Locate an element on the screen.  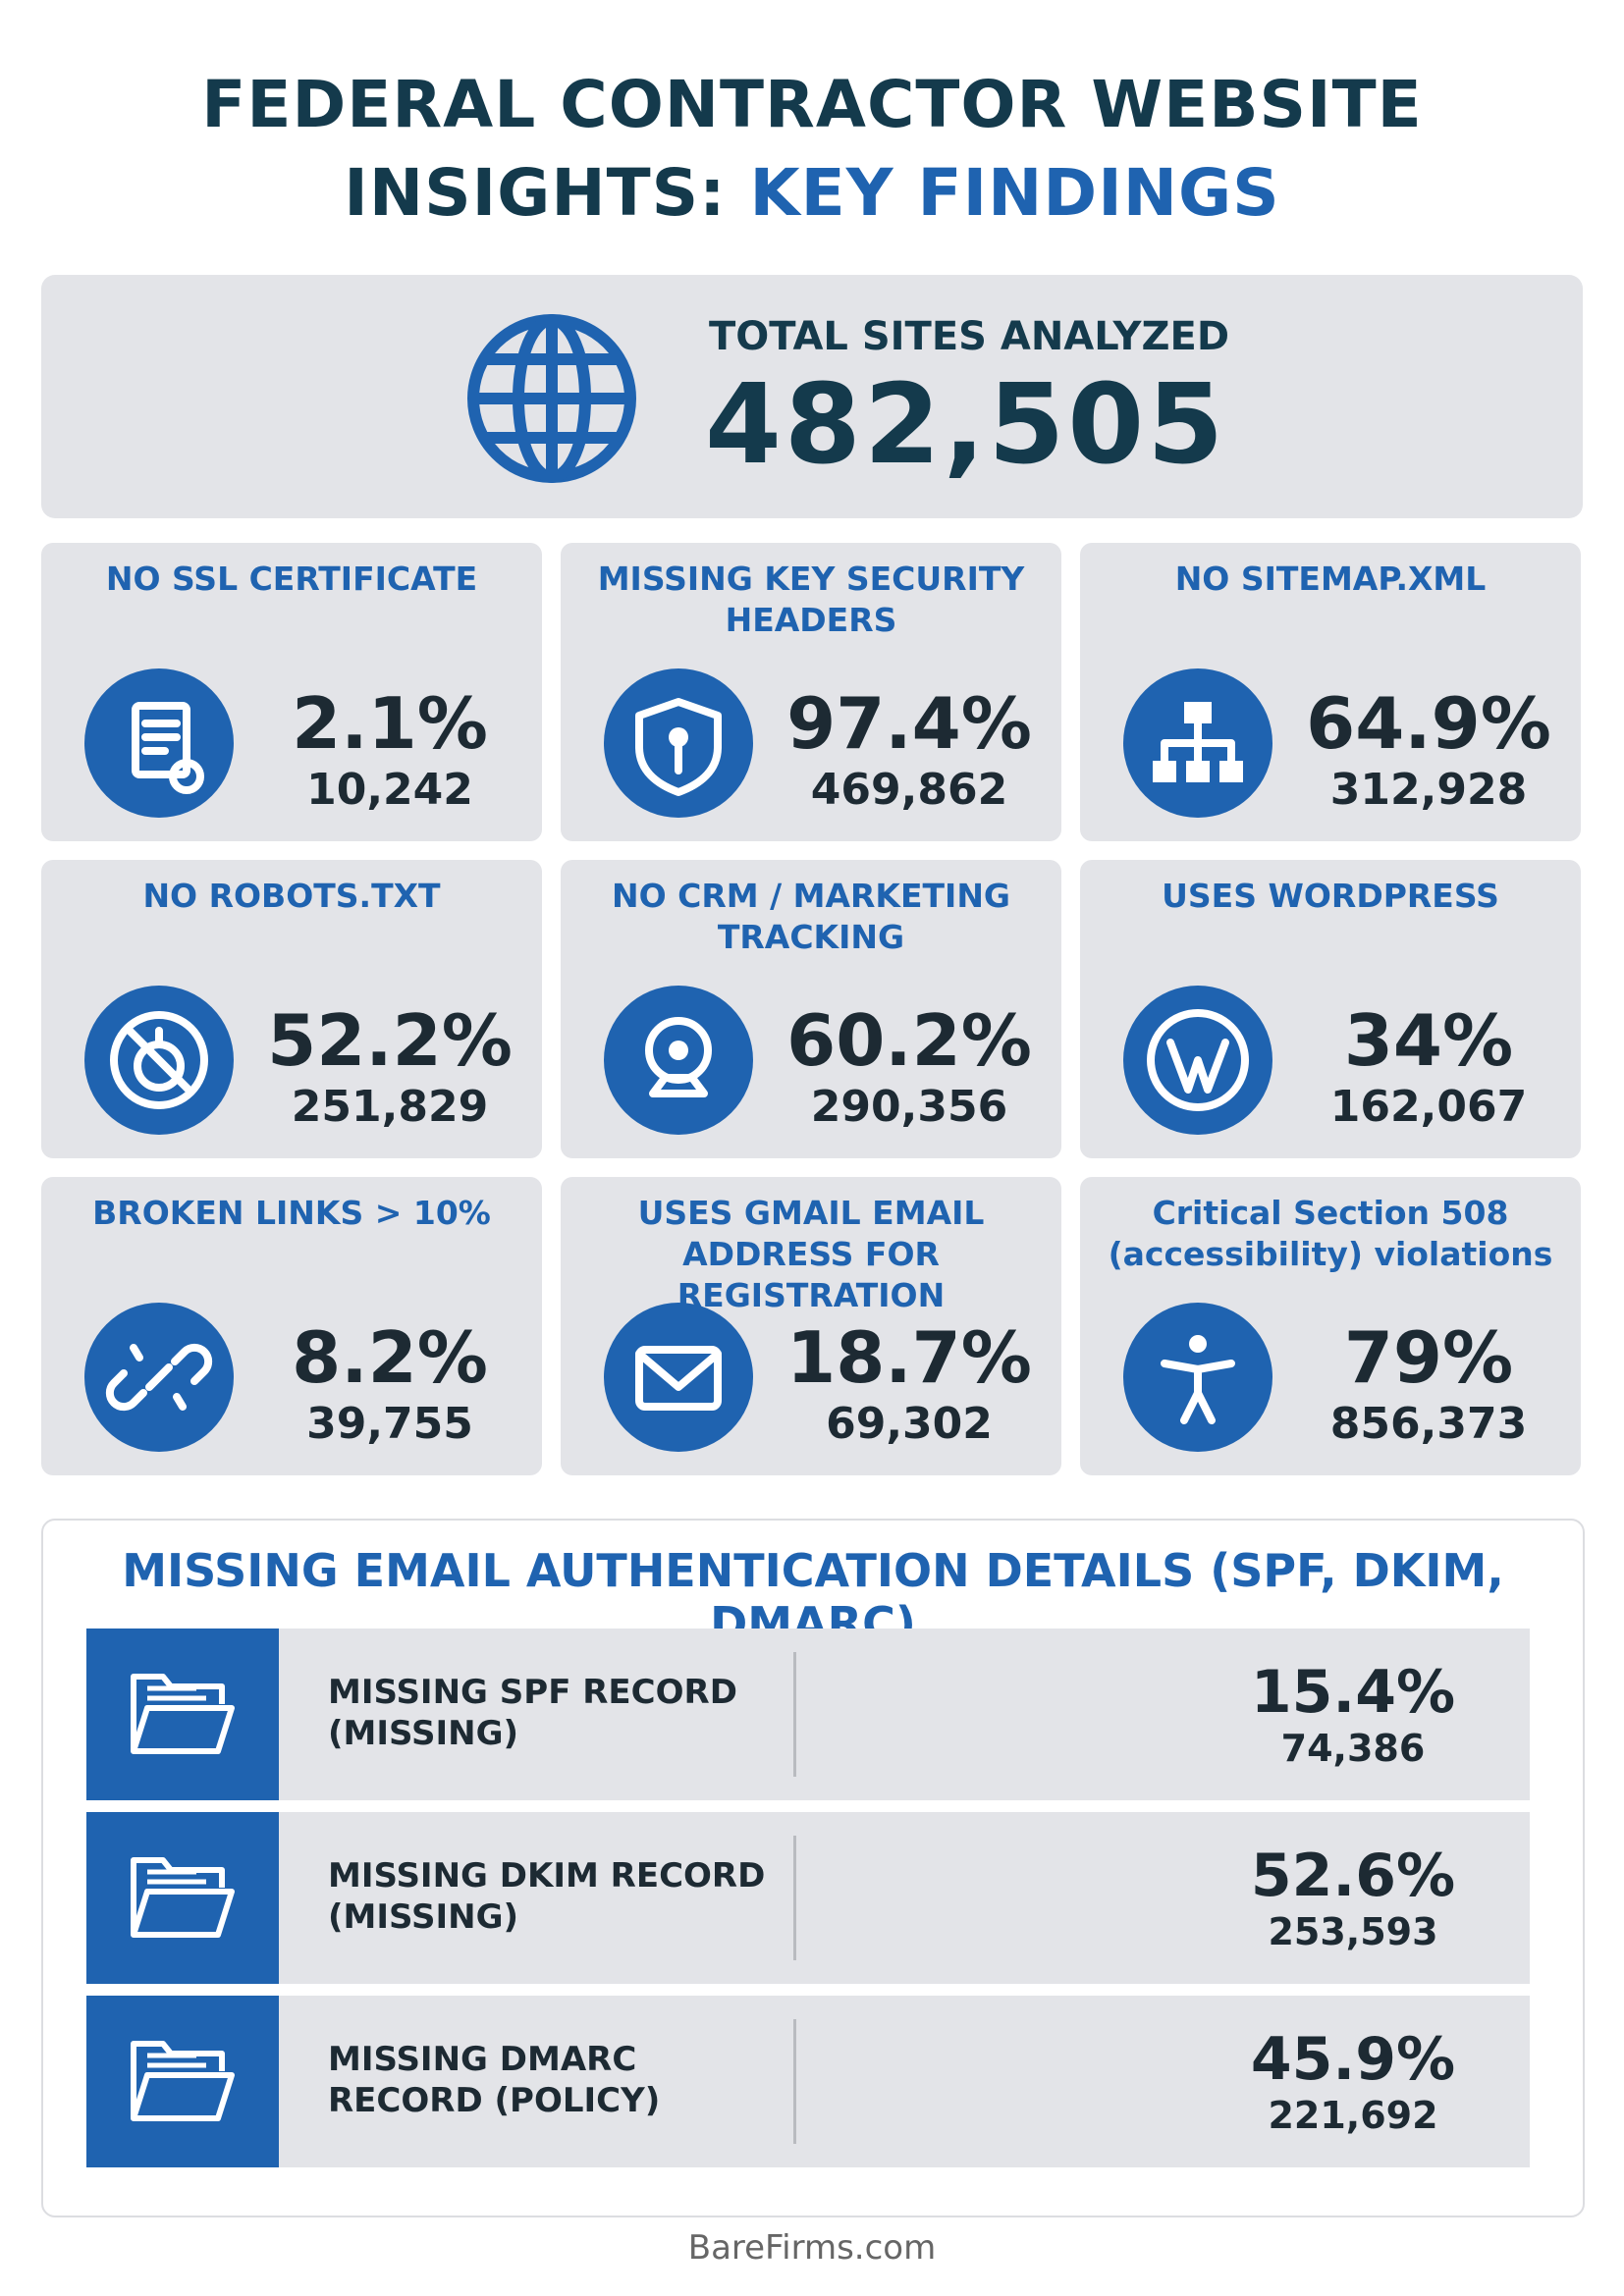
card-count: 290,356 is located at coordinates (909, 1107).